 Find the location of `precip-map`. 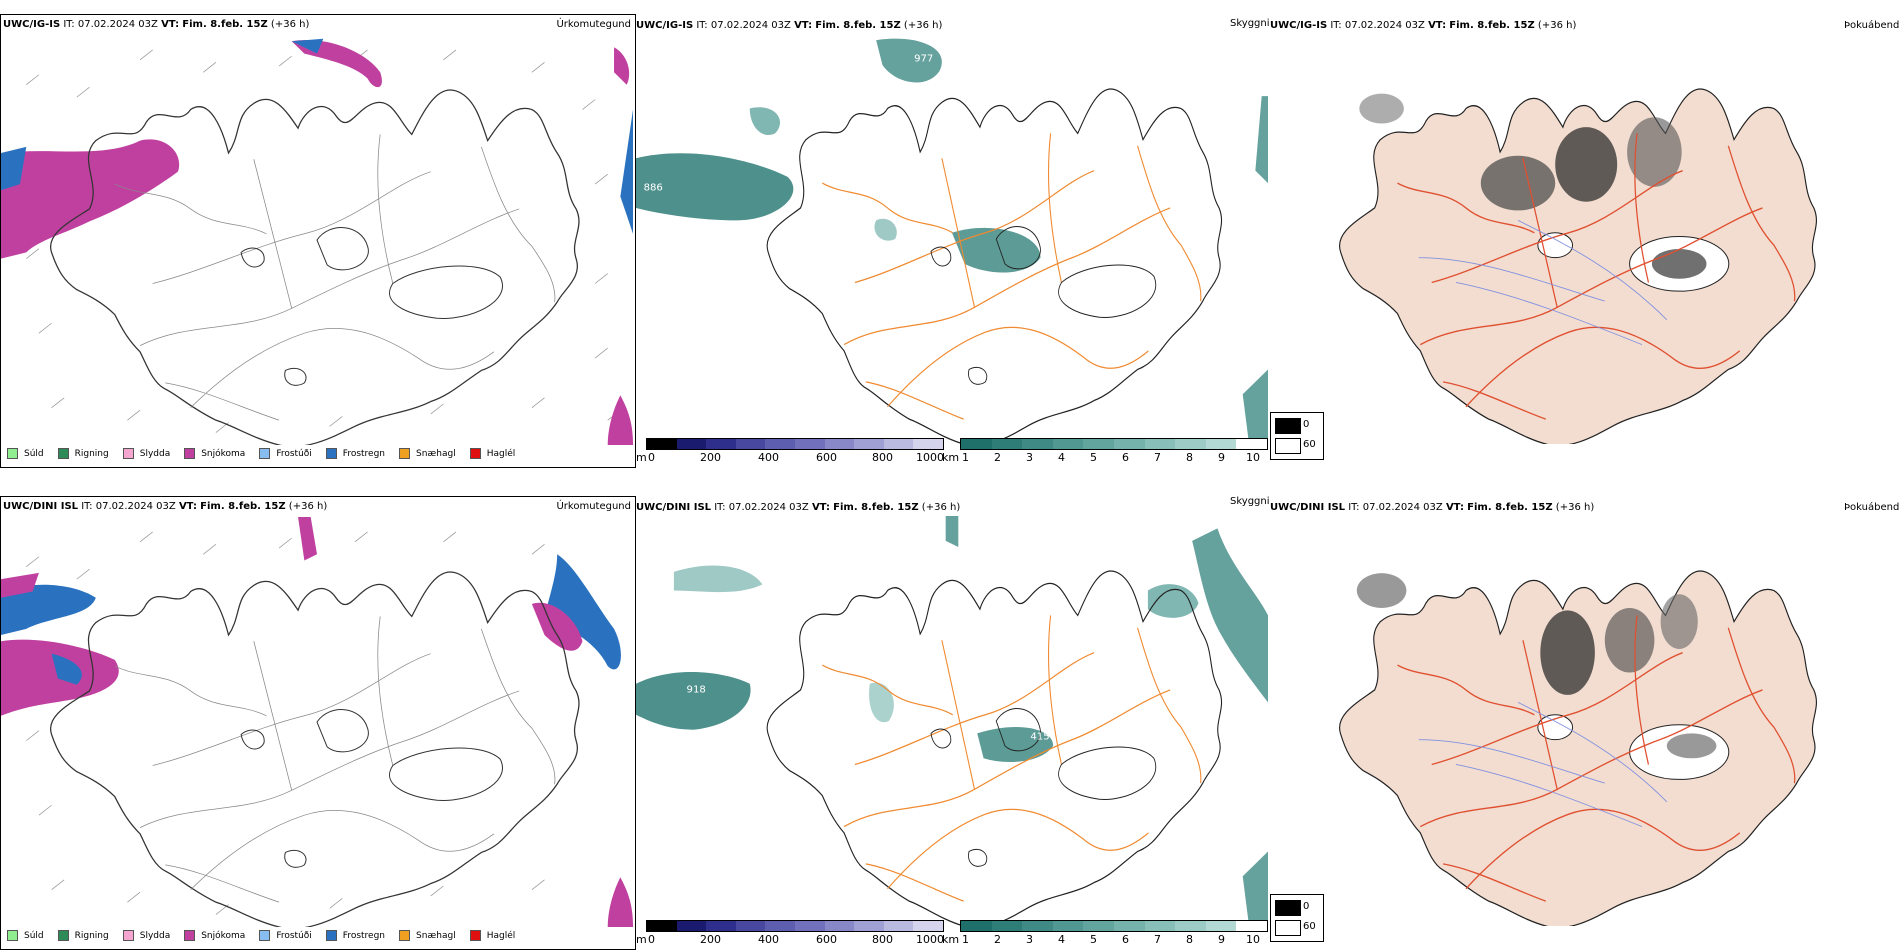

precip-map is located at coordinates (317, 722).